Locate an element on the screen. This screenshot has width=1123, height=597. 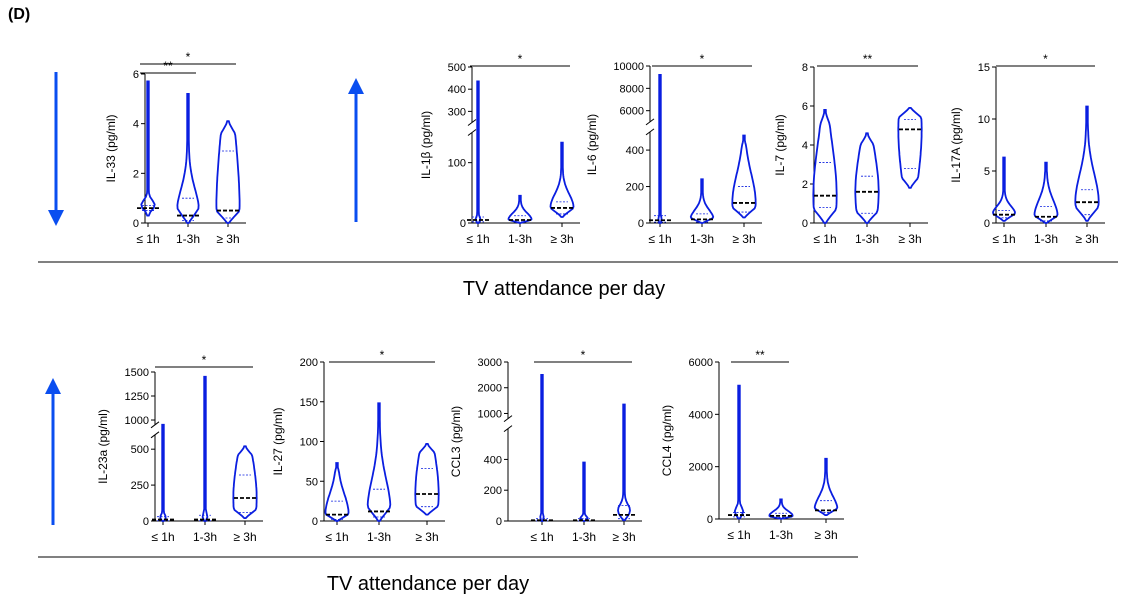
y-tick-label: 15 is located at coordinates (984, 68).